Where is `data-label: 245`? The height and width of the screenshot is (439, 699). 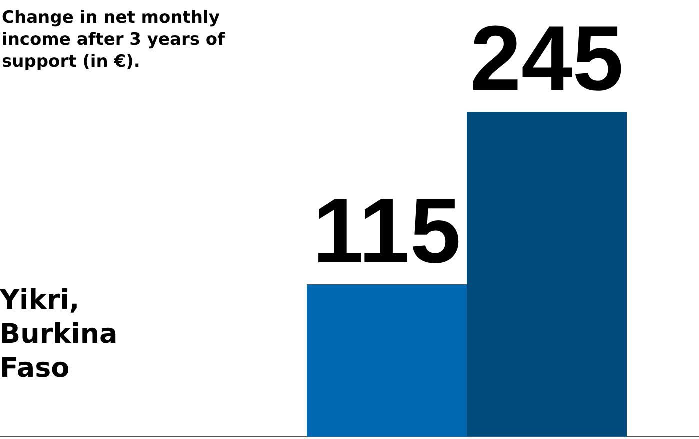 data-label: 245 is located at coordinates (547, 59).